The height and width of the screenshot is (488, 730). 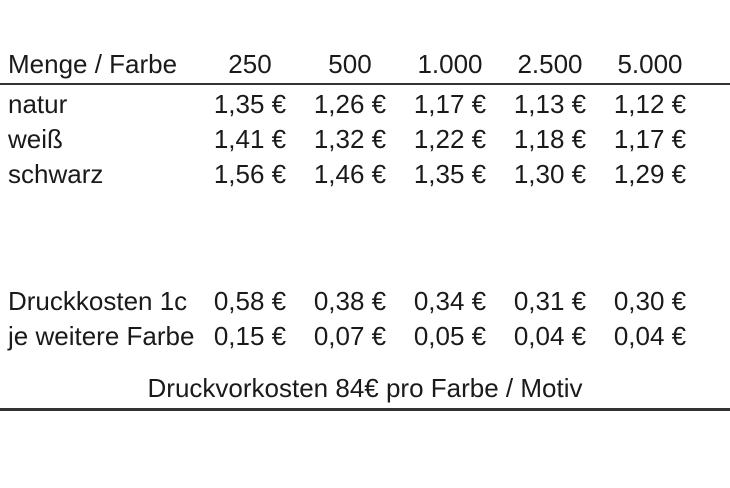 I want to click on price-cell: 1,32 €, so click(x=350, y=139).